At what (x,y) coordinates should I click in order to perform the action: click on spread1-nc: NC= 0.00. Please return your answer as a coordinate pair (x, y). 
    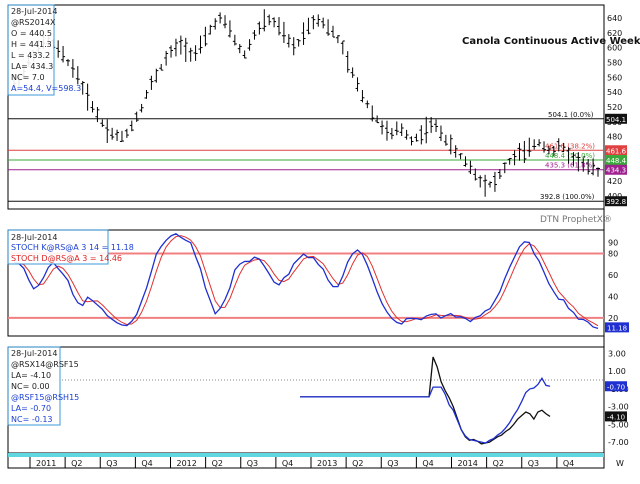
    Looking at the image, I should click on (30, 386).